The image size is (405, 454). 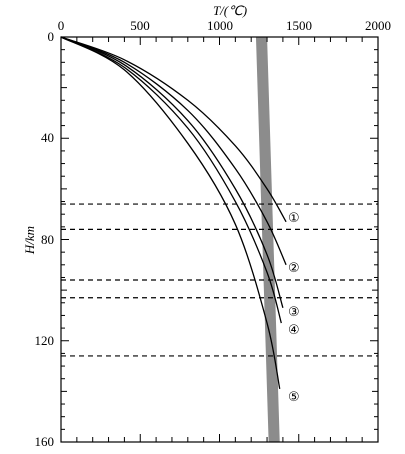 I want to click on curve-labels: ① ② ③ ④ ⑤, so click(x=294, y=308).